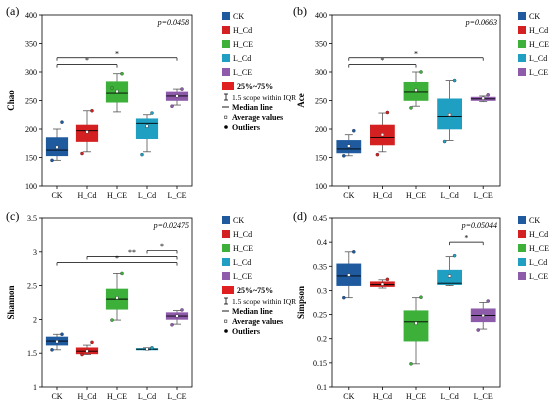 The image size is (550, 404). I want to click on y-tick-label: 0.2, so click(322, 339).